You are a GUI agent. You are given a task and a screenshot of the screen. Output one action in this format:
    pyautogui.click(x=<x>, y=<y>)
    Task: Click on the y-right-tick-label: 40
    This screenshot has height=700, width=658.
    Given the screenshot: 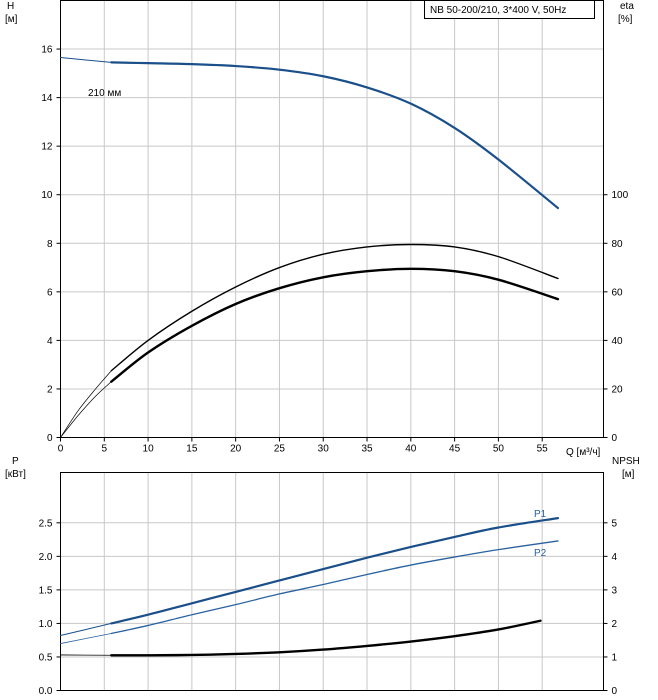 What is the action you would take?
    pyautogui.click(x=618, y=341)
    